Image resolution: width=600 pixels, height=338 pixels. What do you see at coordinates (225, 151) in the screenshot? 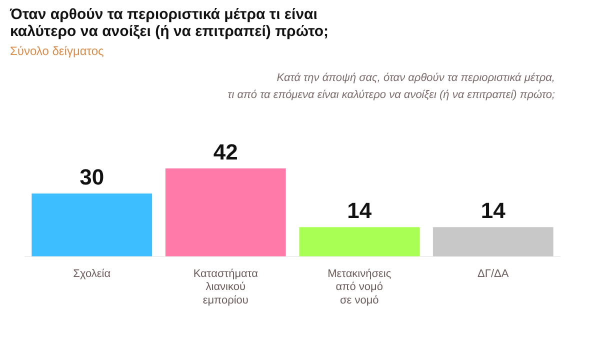
I see `data-label: 42` at bounding box center [225, 151].